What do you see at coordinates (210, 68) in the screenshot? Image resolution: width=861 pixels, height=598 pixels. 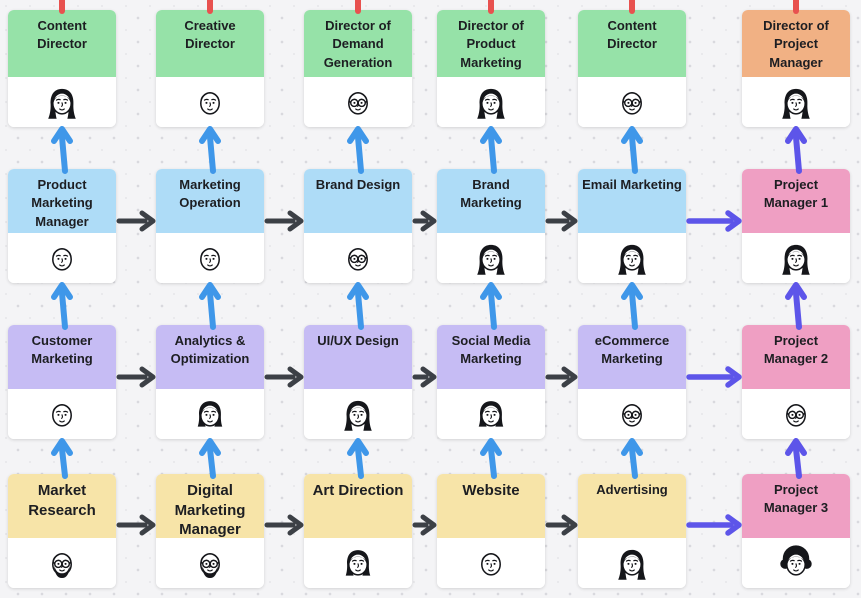 I see `card-creative-director: Creative Director` at bounding box center [210, 68].